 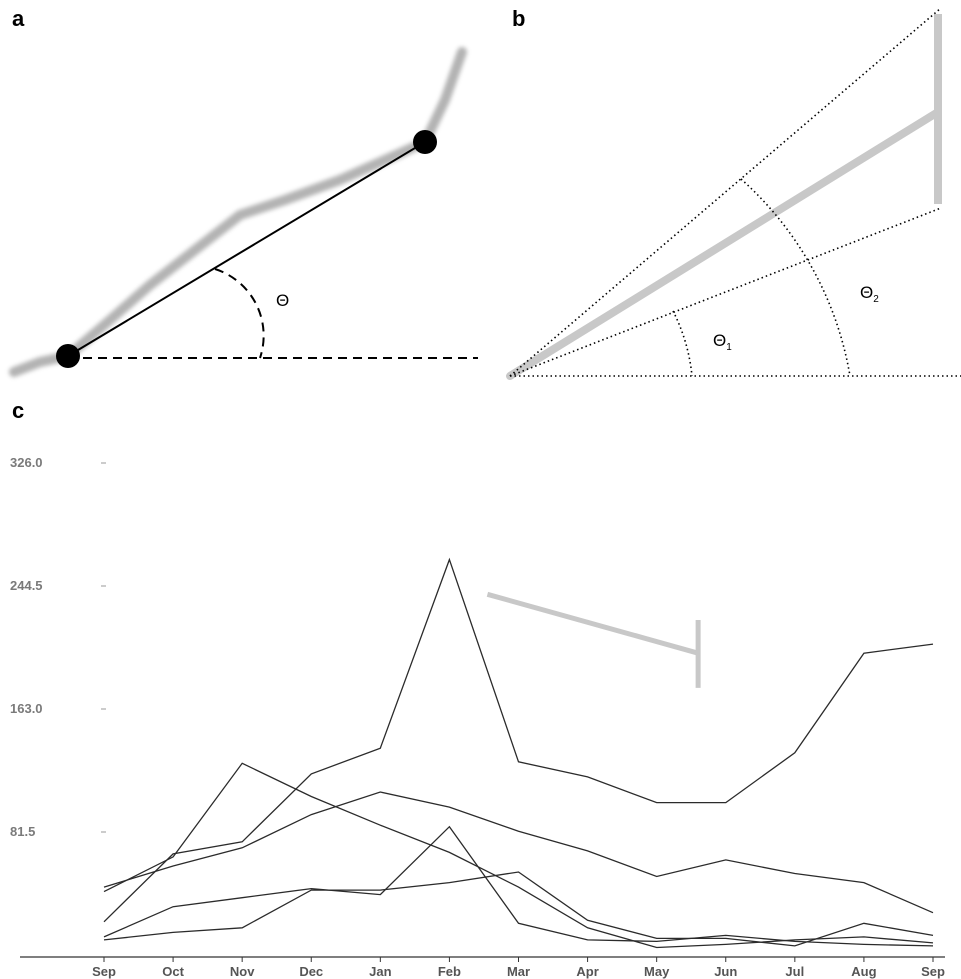 I want to click on panel-b-angle2-arc, so click(x=795, y=277).